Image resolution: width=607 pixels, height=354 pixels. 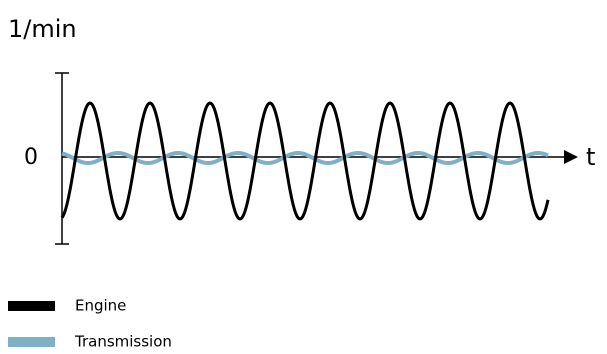 I want to click on y-axis-label: 1/min, so click(x=42, y=29).